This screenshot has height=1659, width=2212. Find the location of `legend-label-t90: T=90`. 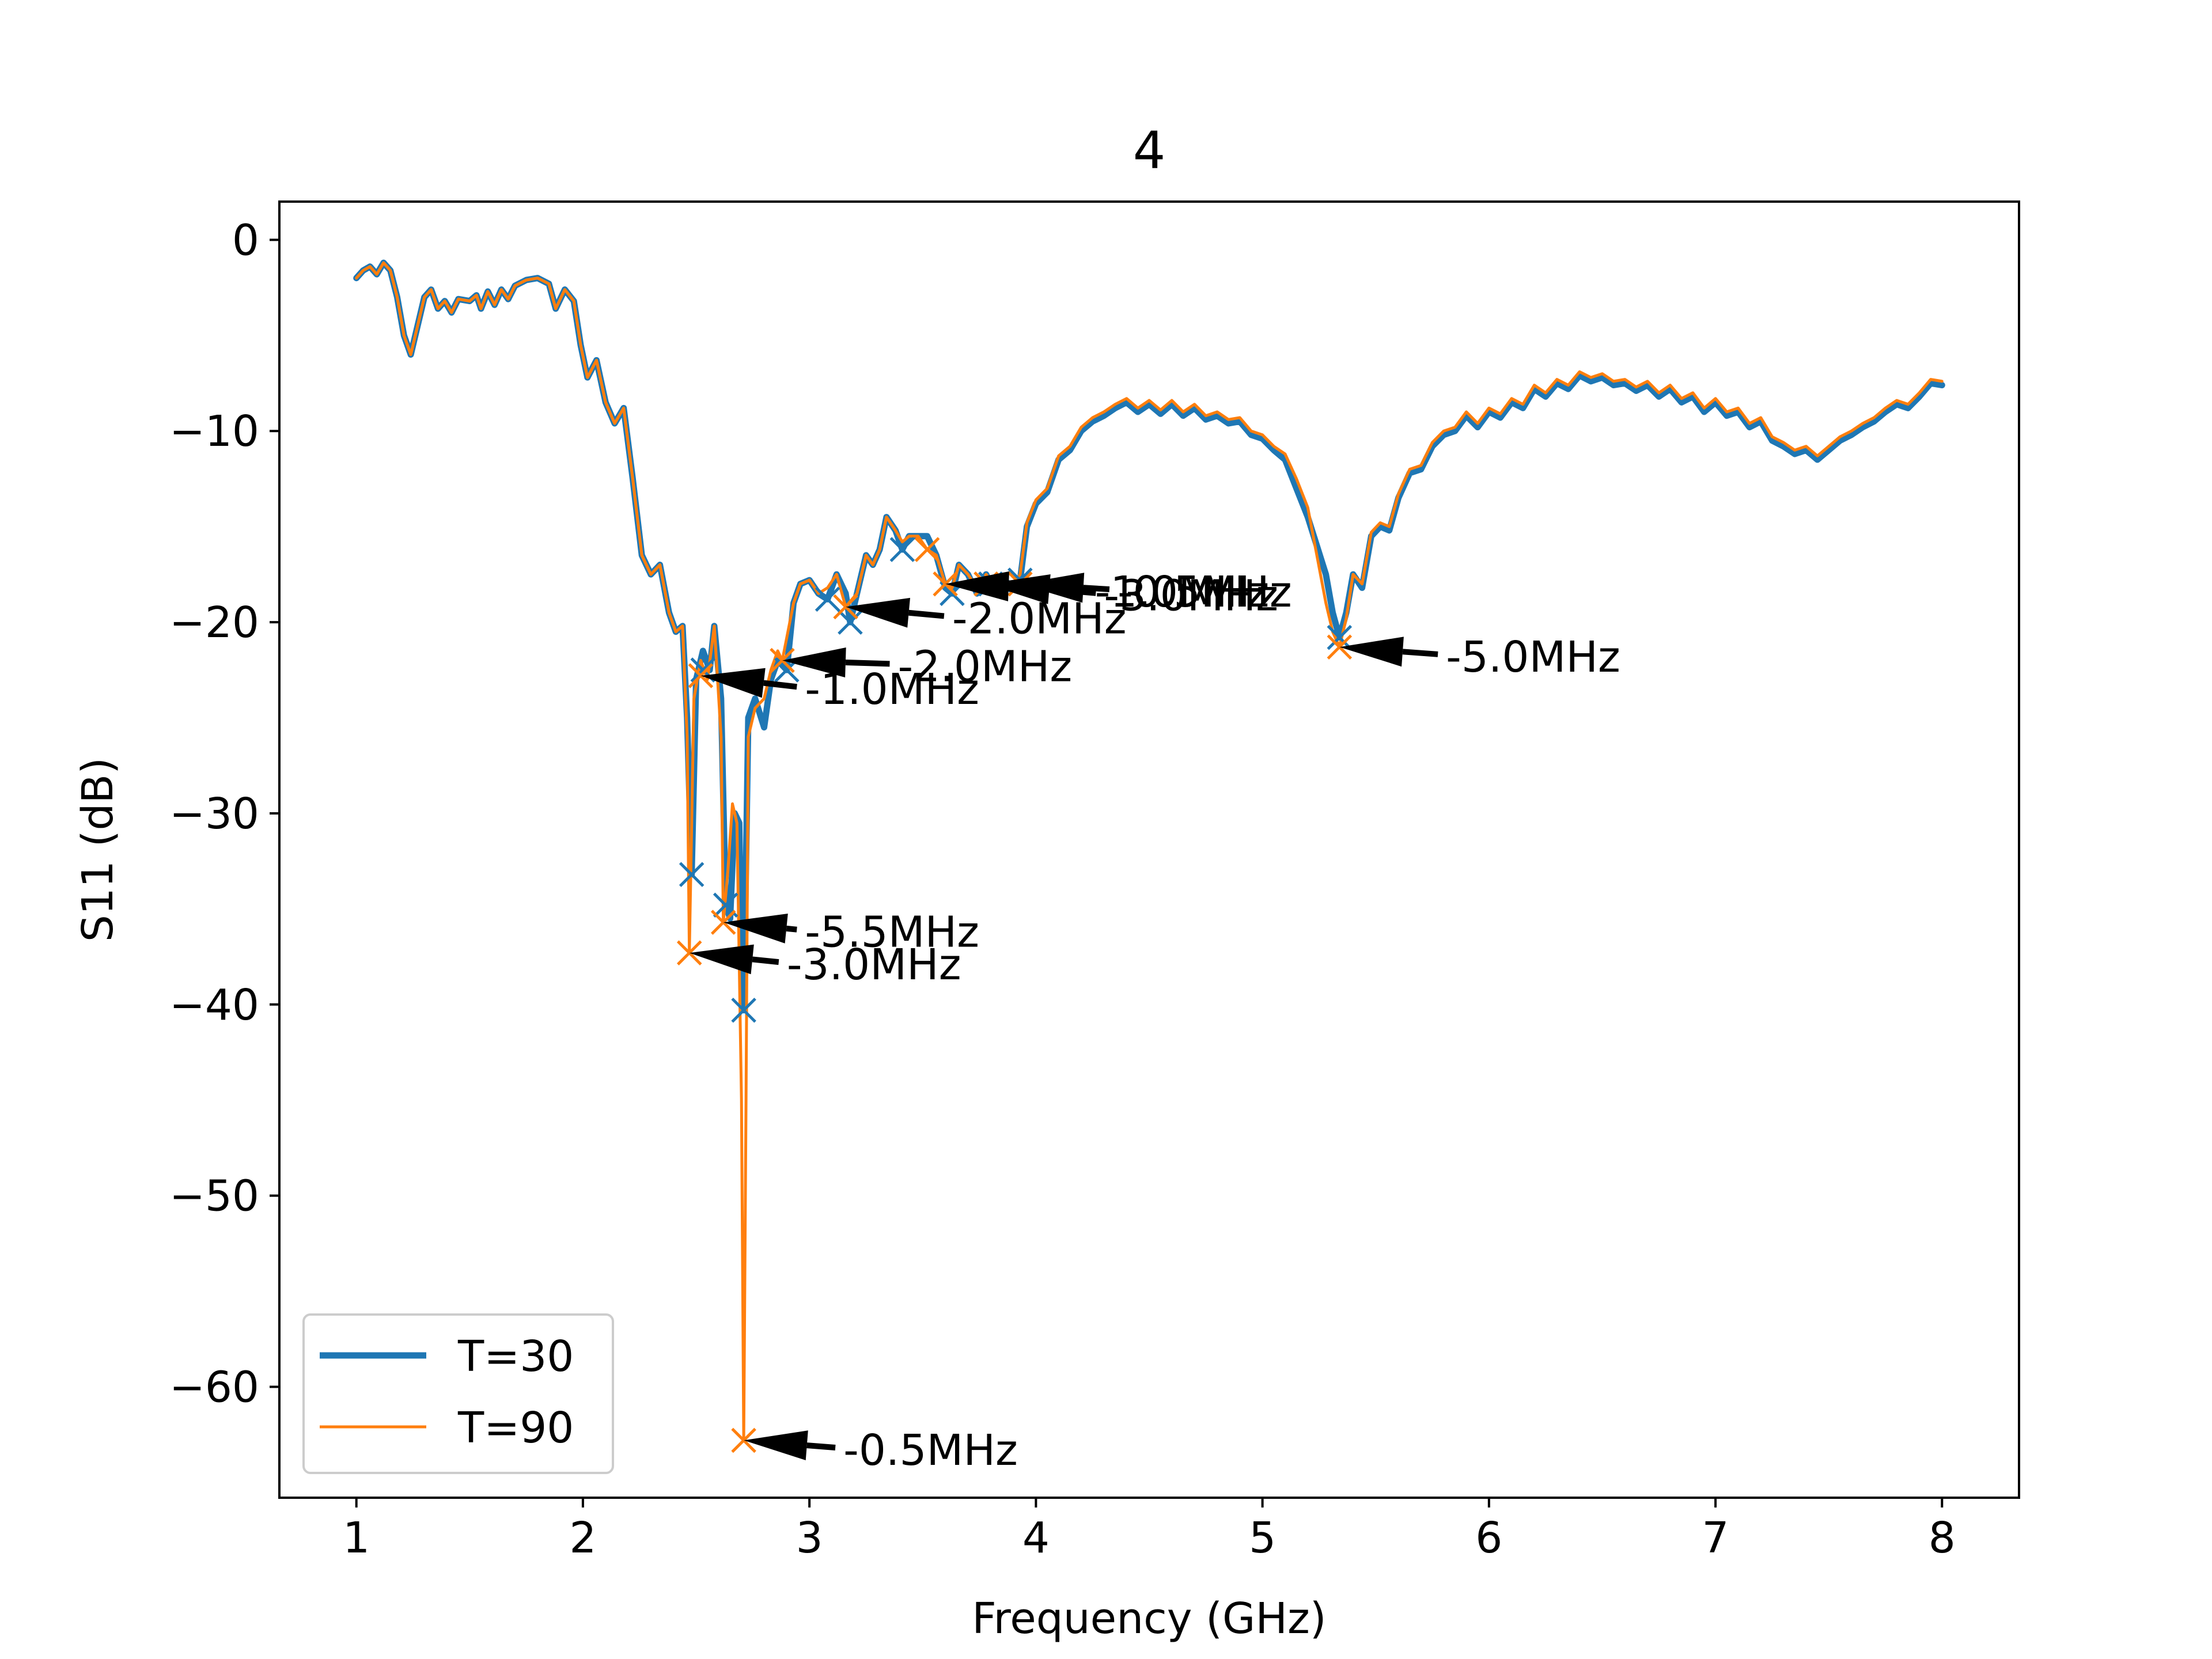

legend-label-t90: T=90 is located at coordinates (515, 1428).